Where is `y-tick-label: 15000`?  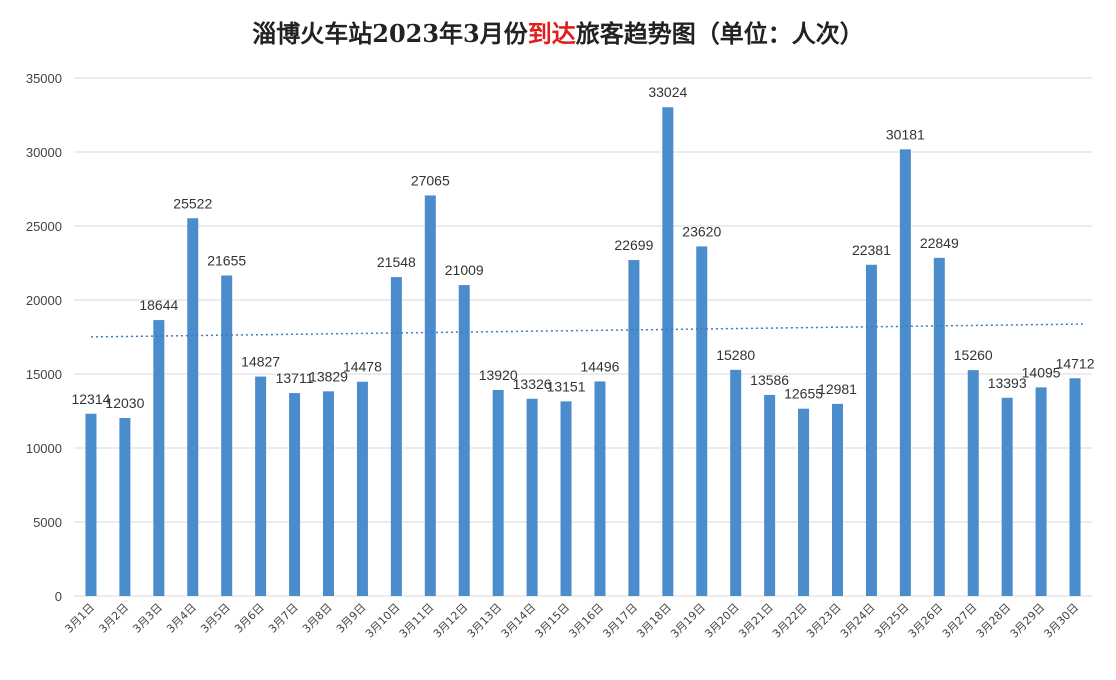
y-tick-label: 15000 is located at coordinates (44, 374).